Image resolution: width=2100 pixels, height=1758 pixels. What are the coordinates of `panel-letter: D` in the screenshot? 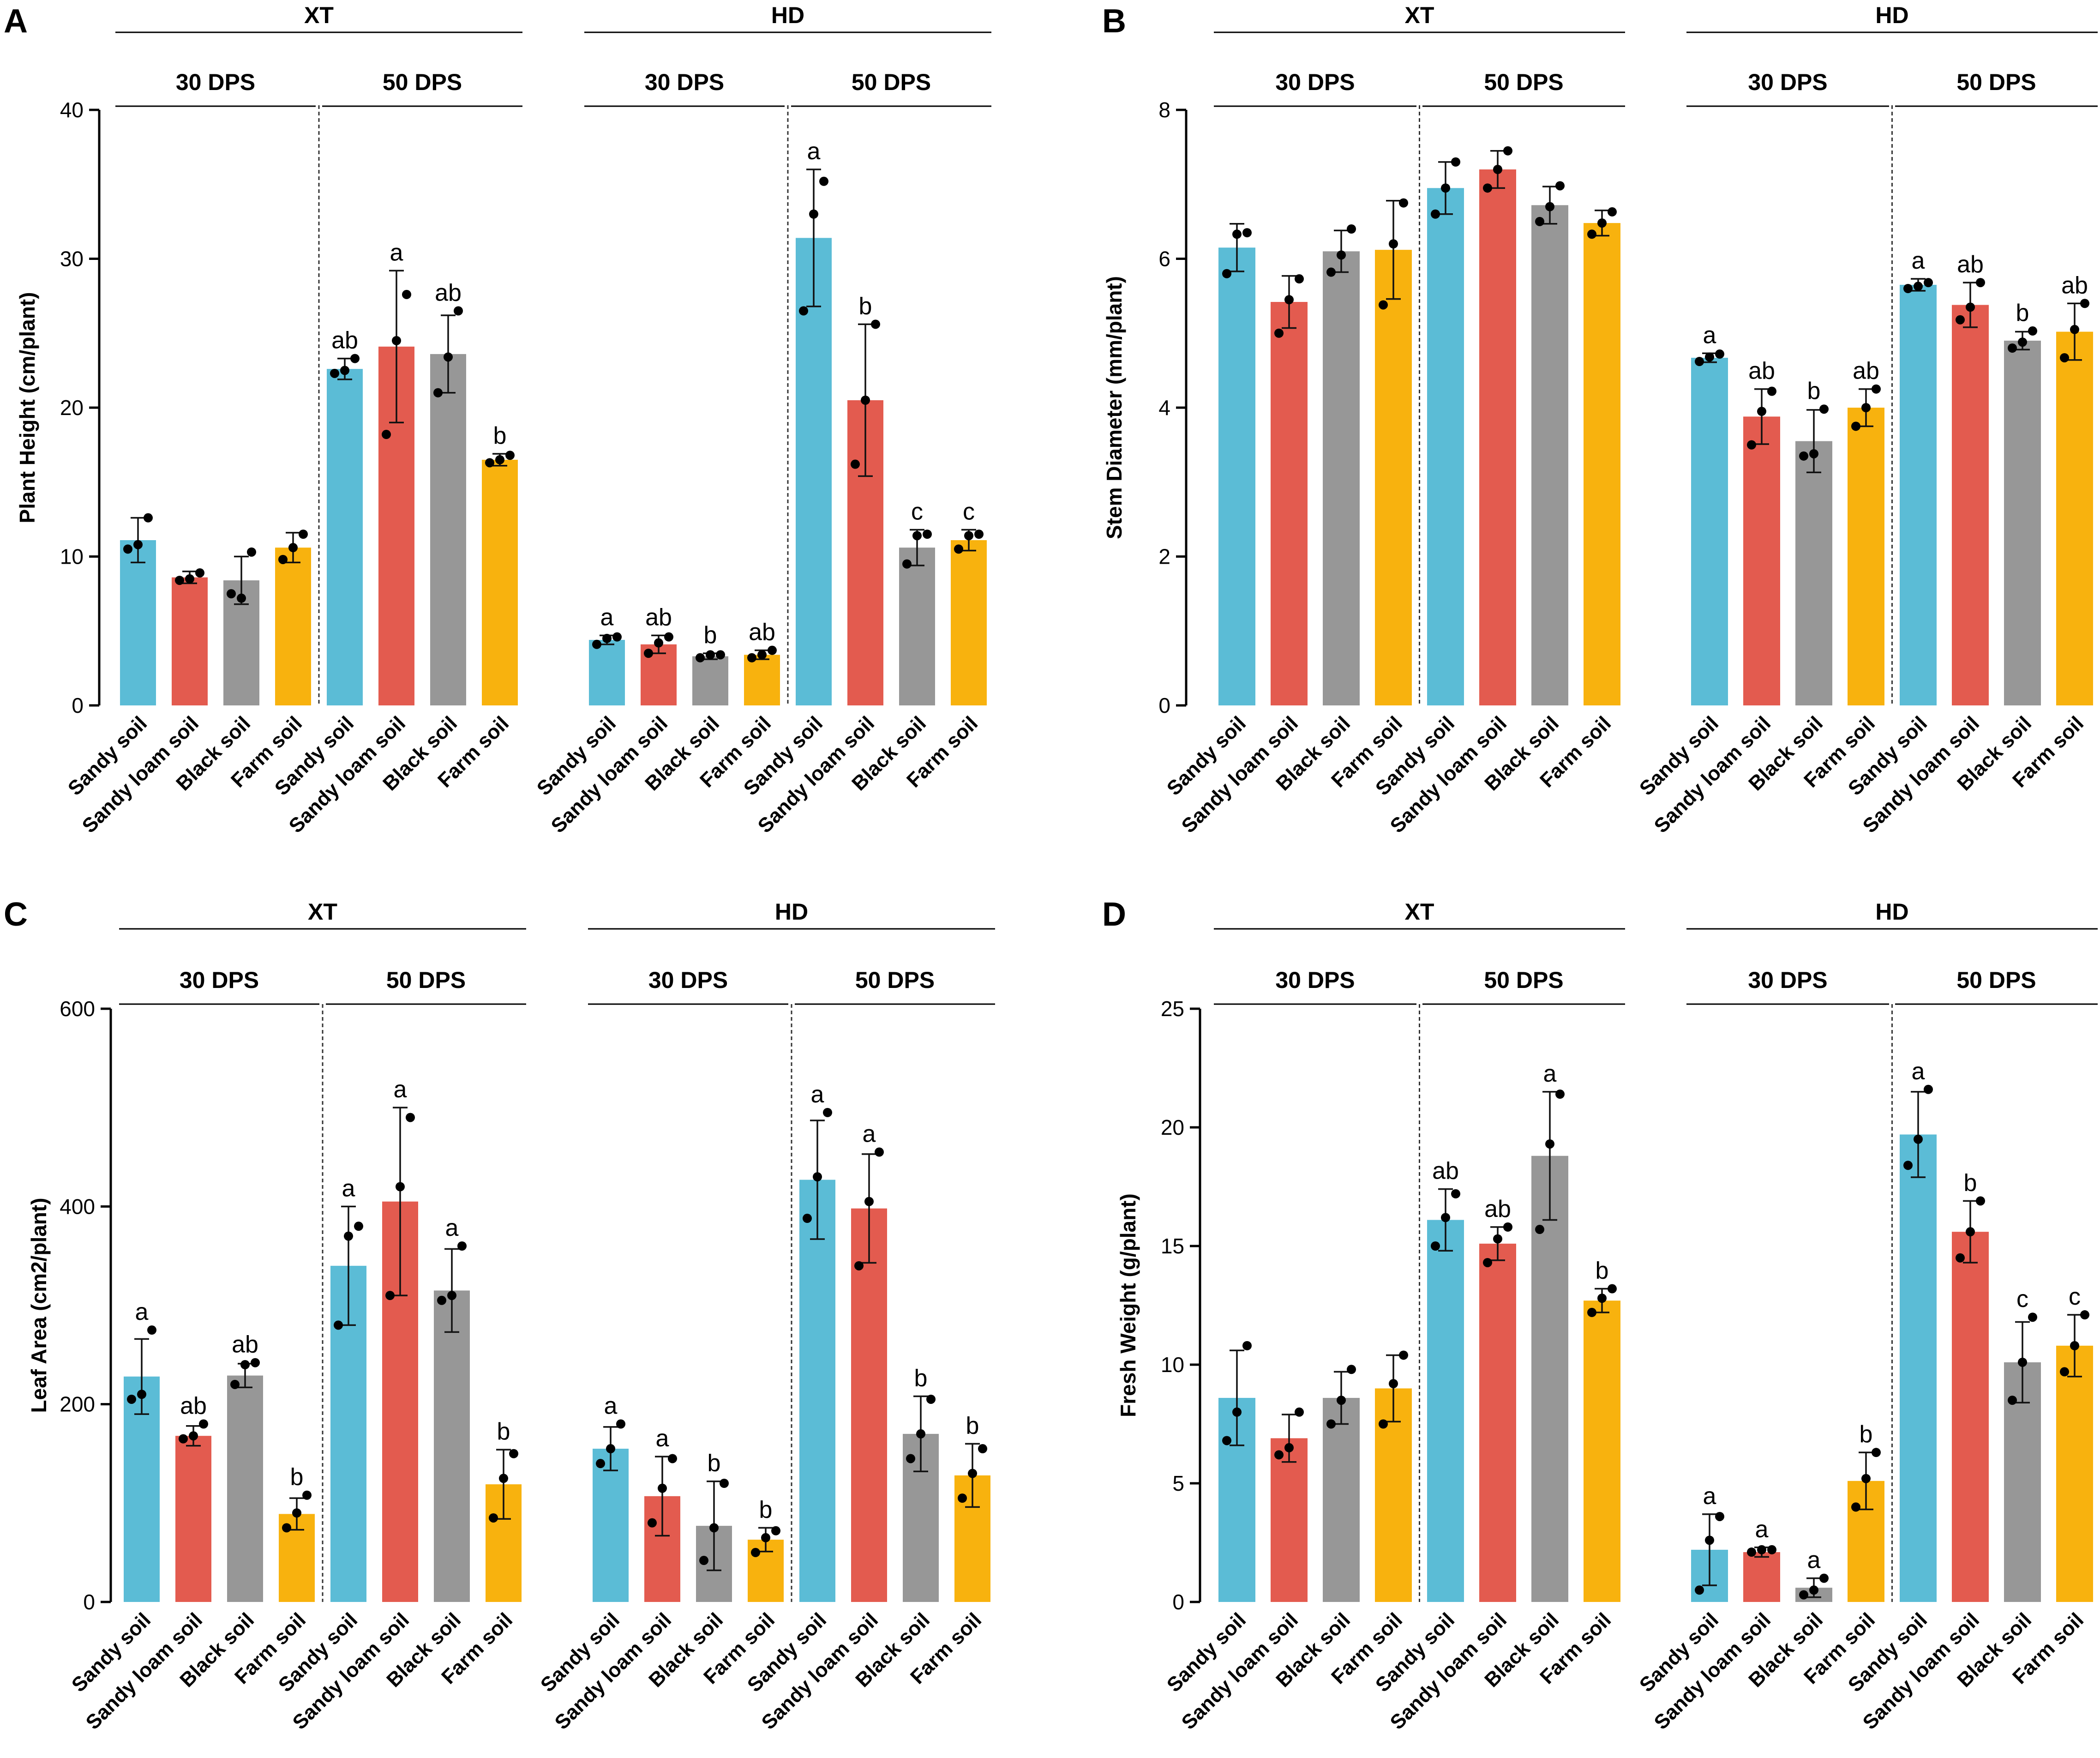 It's located at (1114, 915).